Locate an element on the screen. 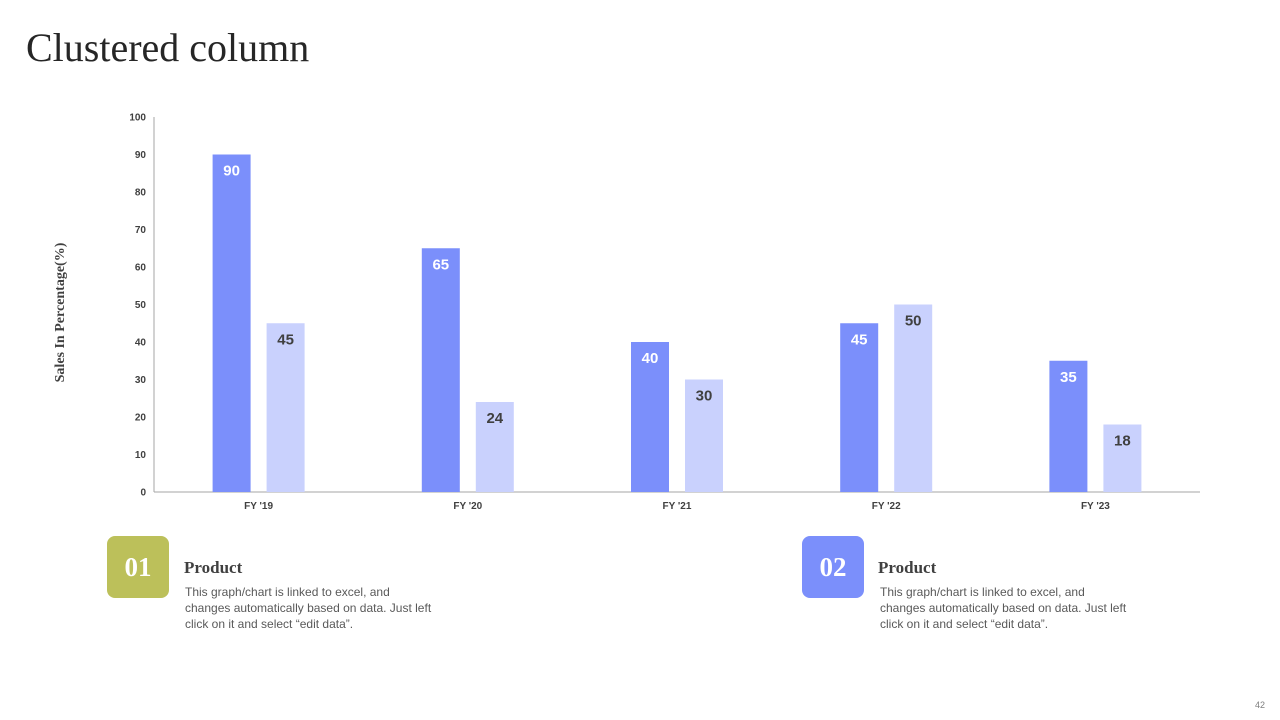  data-label: 90 is located at coordinates (231, 171).